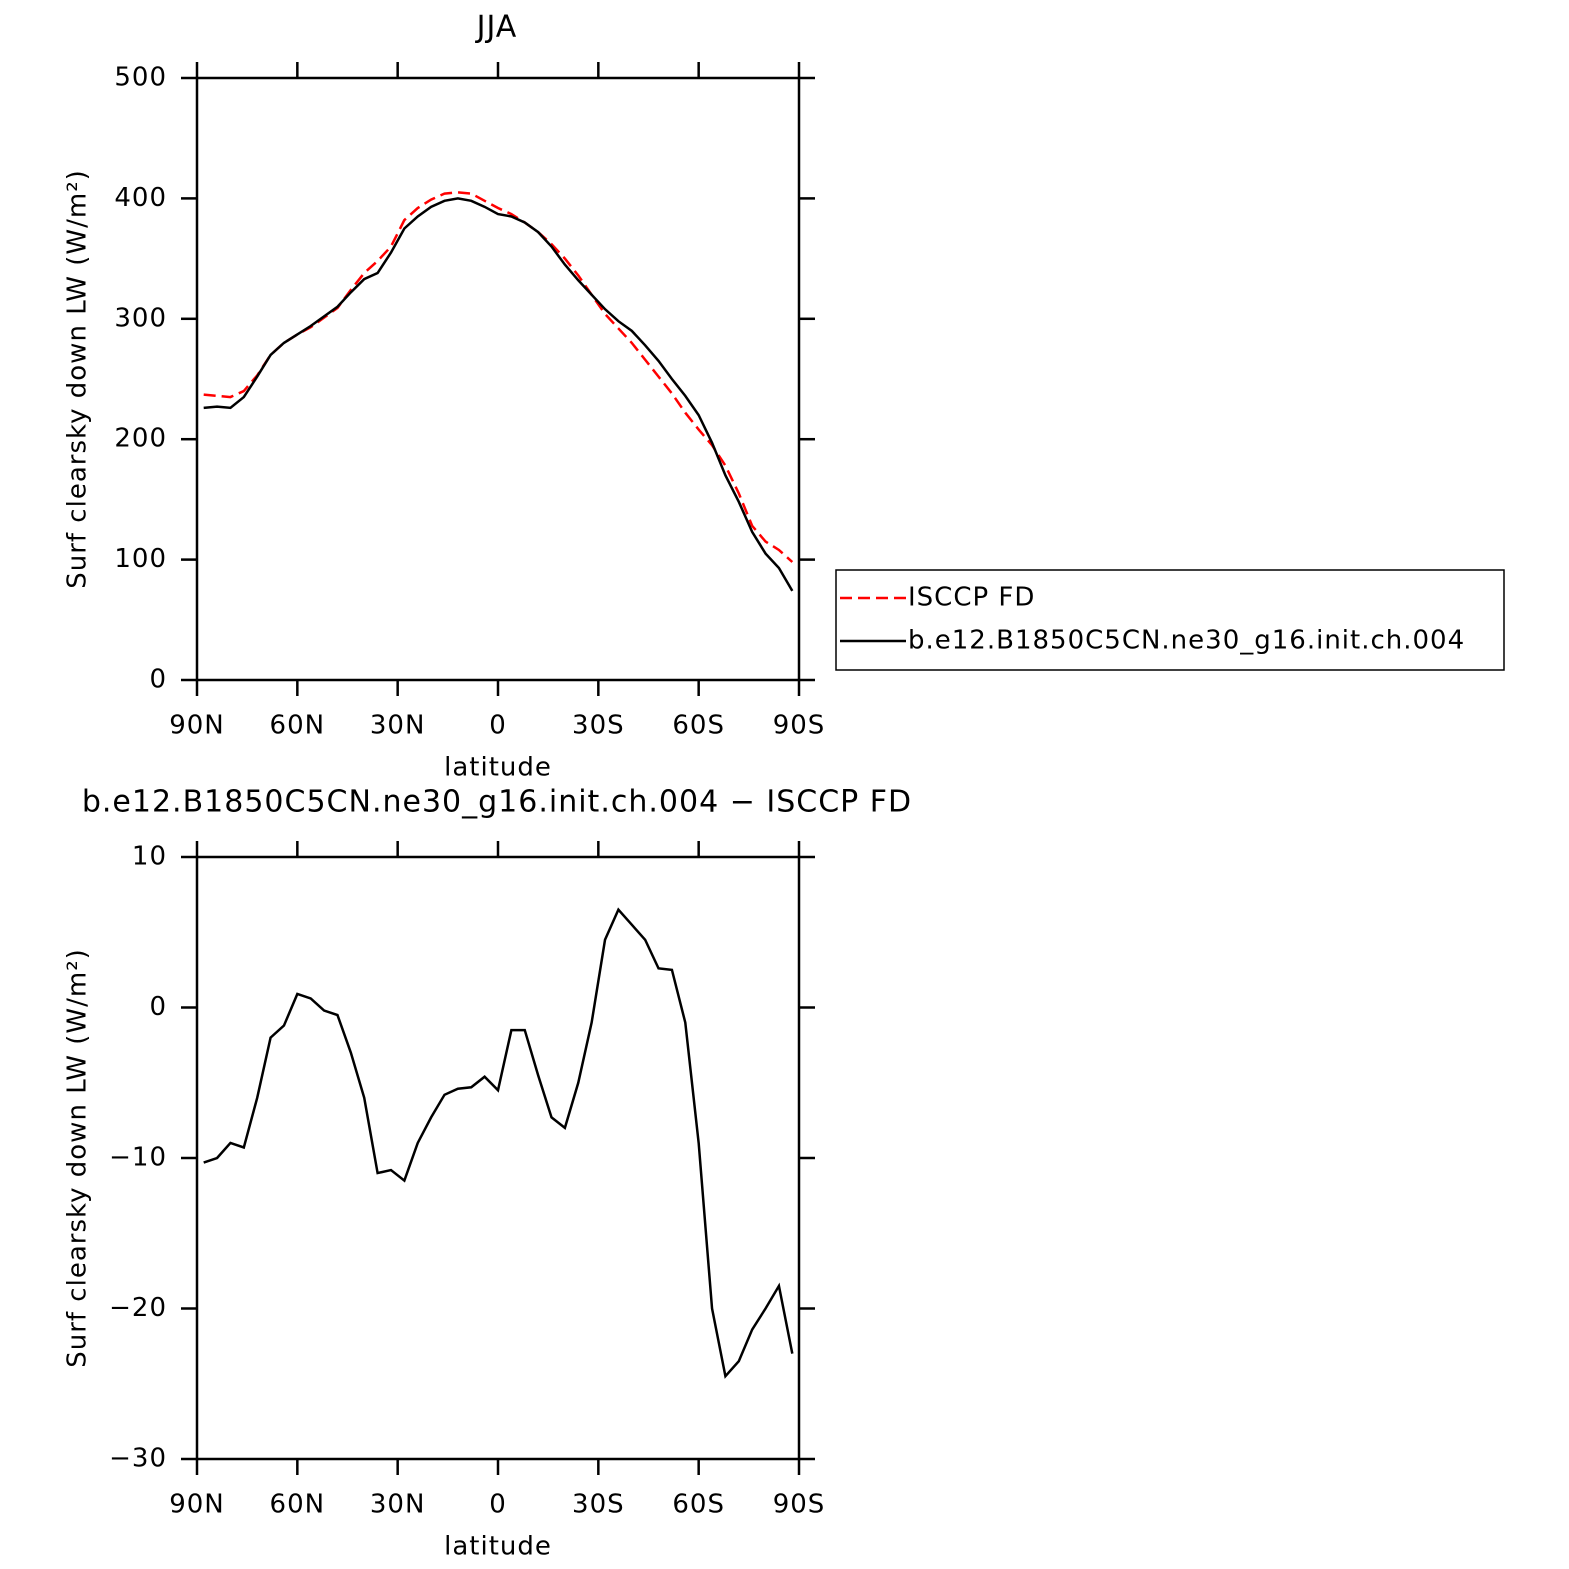 This screenshot has width=1569, height=1569. What do you see at coordinates (140, 318) in the screenshot?
I see `y-tick-label: 300` at bounding box center [140, 318].